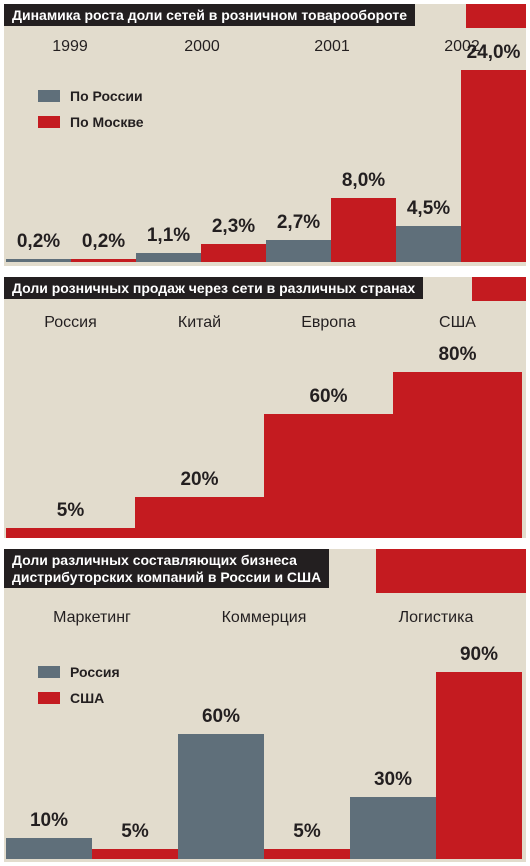  What do you see at coordinates (106, 96) in the screenshot?
I see `legend-label-russia: По России` at bounding box center [106, 96].